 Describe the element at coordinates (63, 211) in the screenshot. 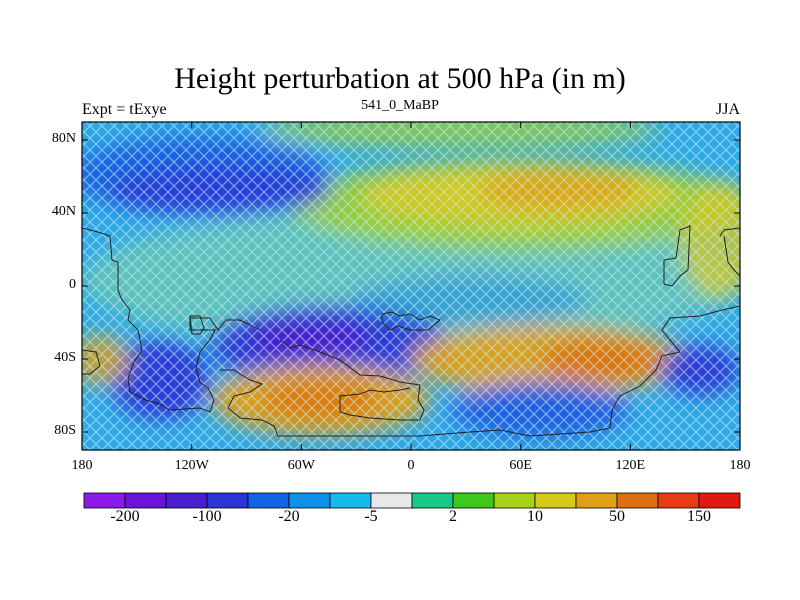

I see `lat-tick-label: 40N` at that location.